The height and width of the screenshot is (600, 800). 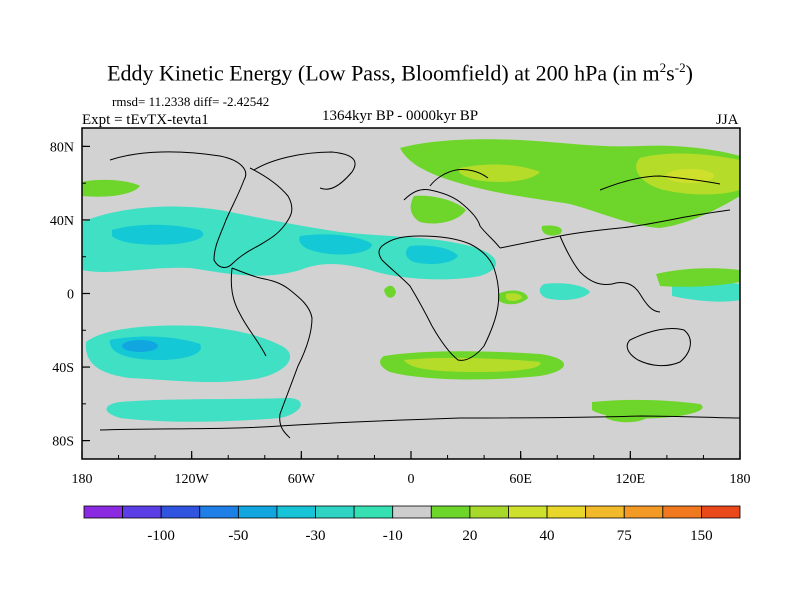 What do you see at coordinates (631, 479) in the screenshot?
I see `lon-tick-label: 120E` at bounding box center [631, 479].